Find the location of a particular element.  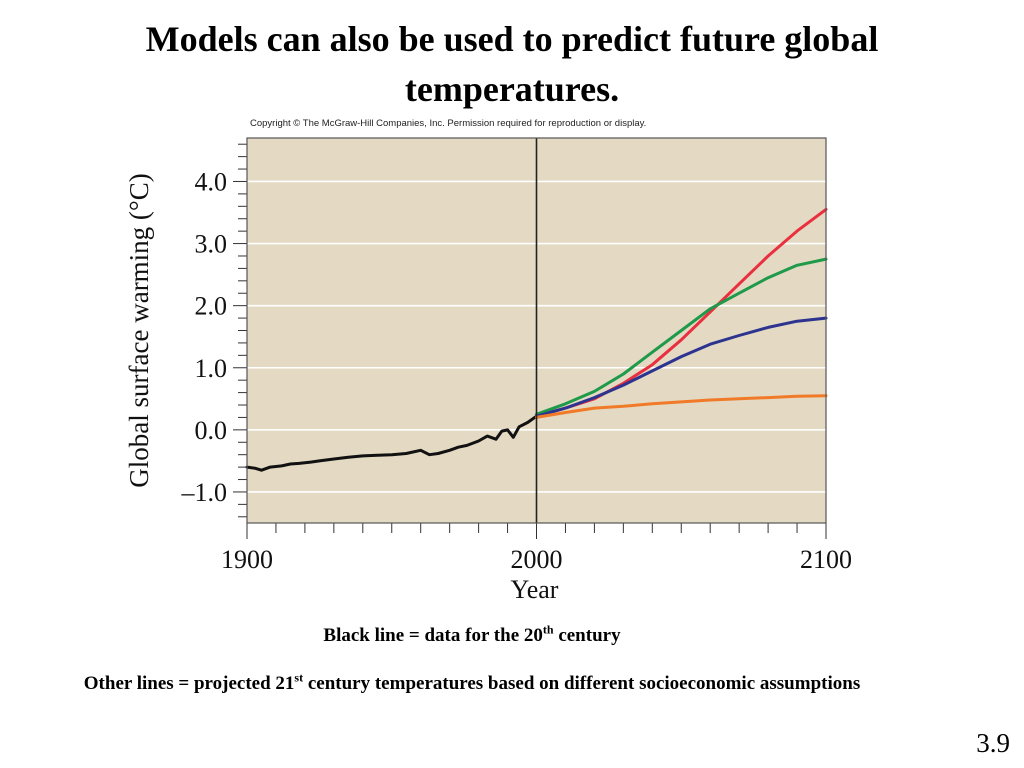

x-tick-label: 1900 is located at coordinates (247, 559).